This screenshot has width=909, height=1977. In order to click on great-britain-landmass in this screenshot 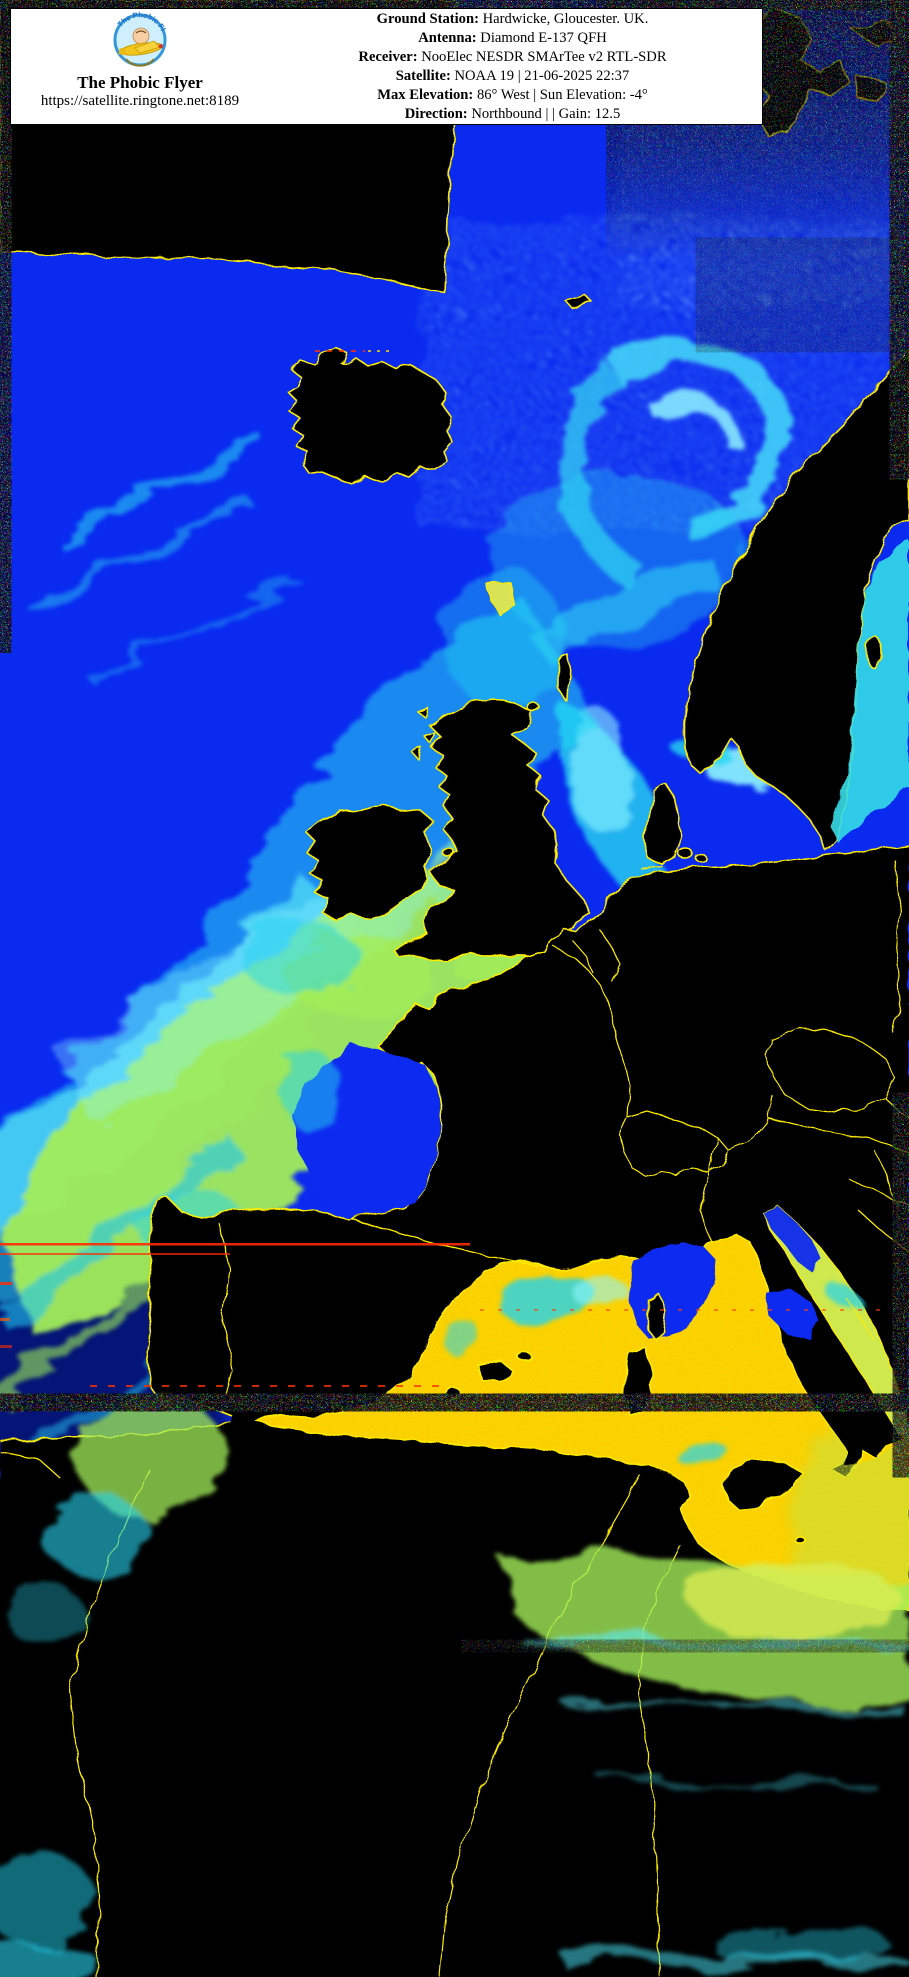, I will do `click(491, 830)`.